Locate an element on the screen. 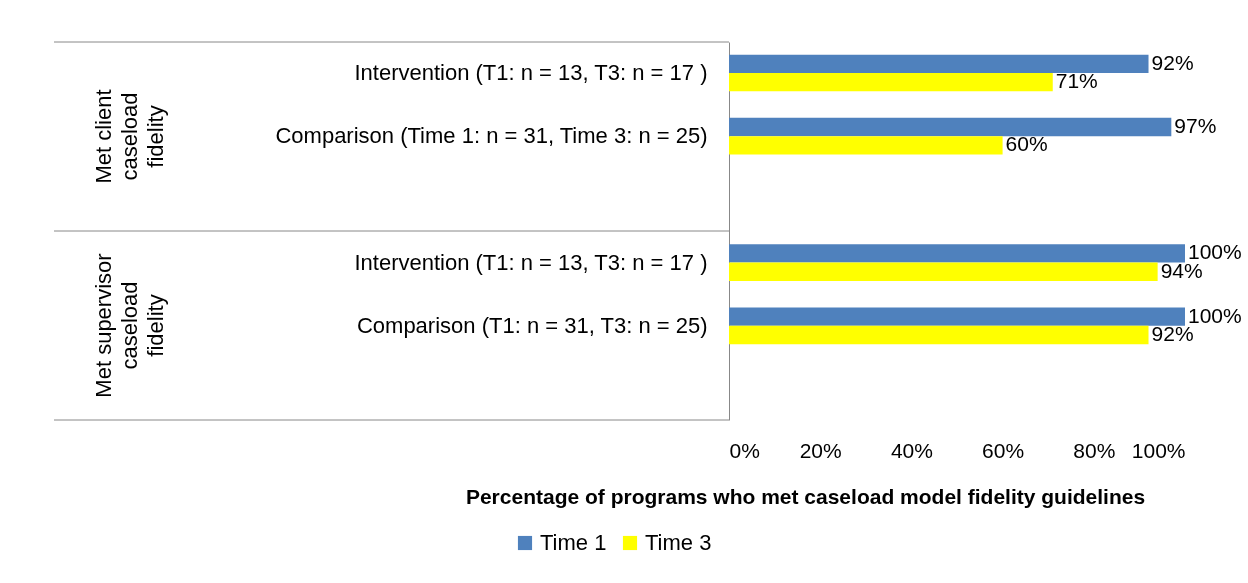  x-tick-label: 80% is located at coordinates (1094, 450).